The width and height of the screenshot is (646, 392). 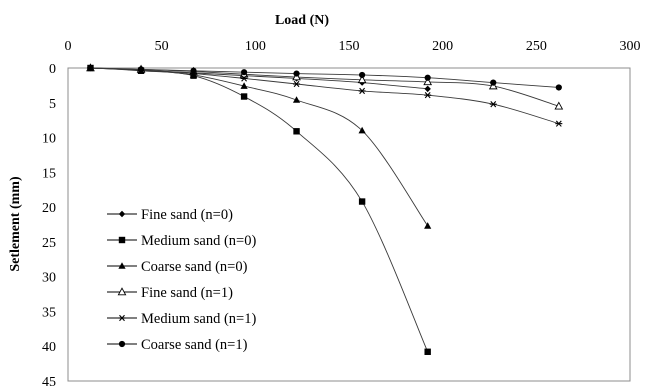 I want to click on x-tick-label: 50, so click(x=162, y=46).